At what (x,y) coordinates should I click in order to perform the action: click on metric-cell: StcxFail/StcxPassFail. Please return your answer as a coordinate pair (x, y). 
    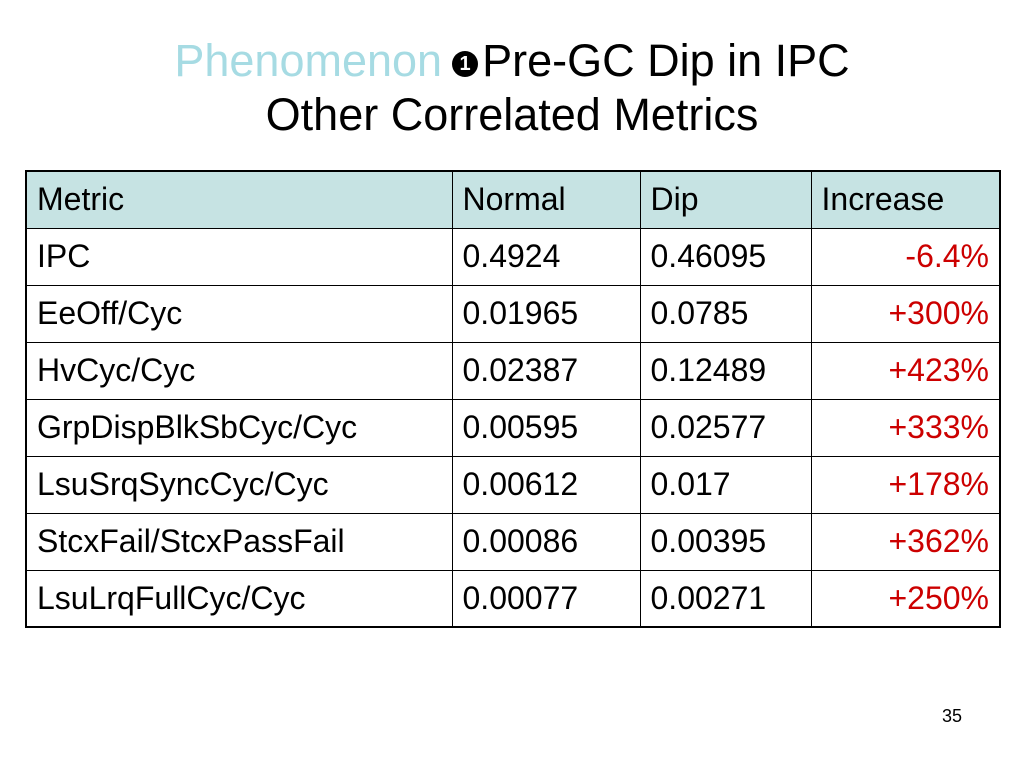
    Looking at the image, I should click on (239, 541).